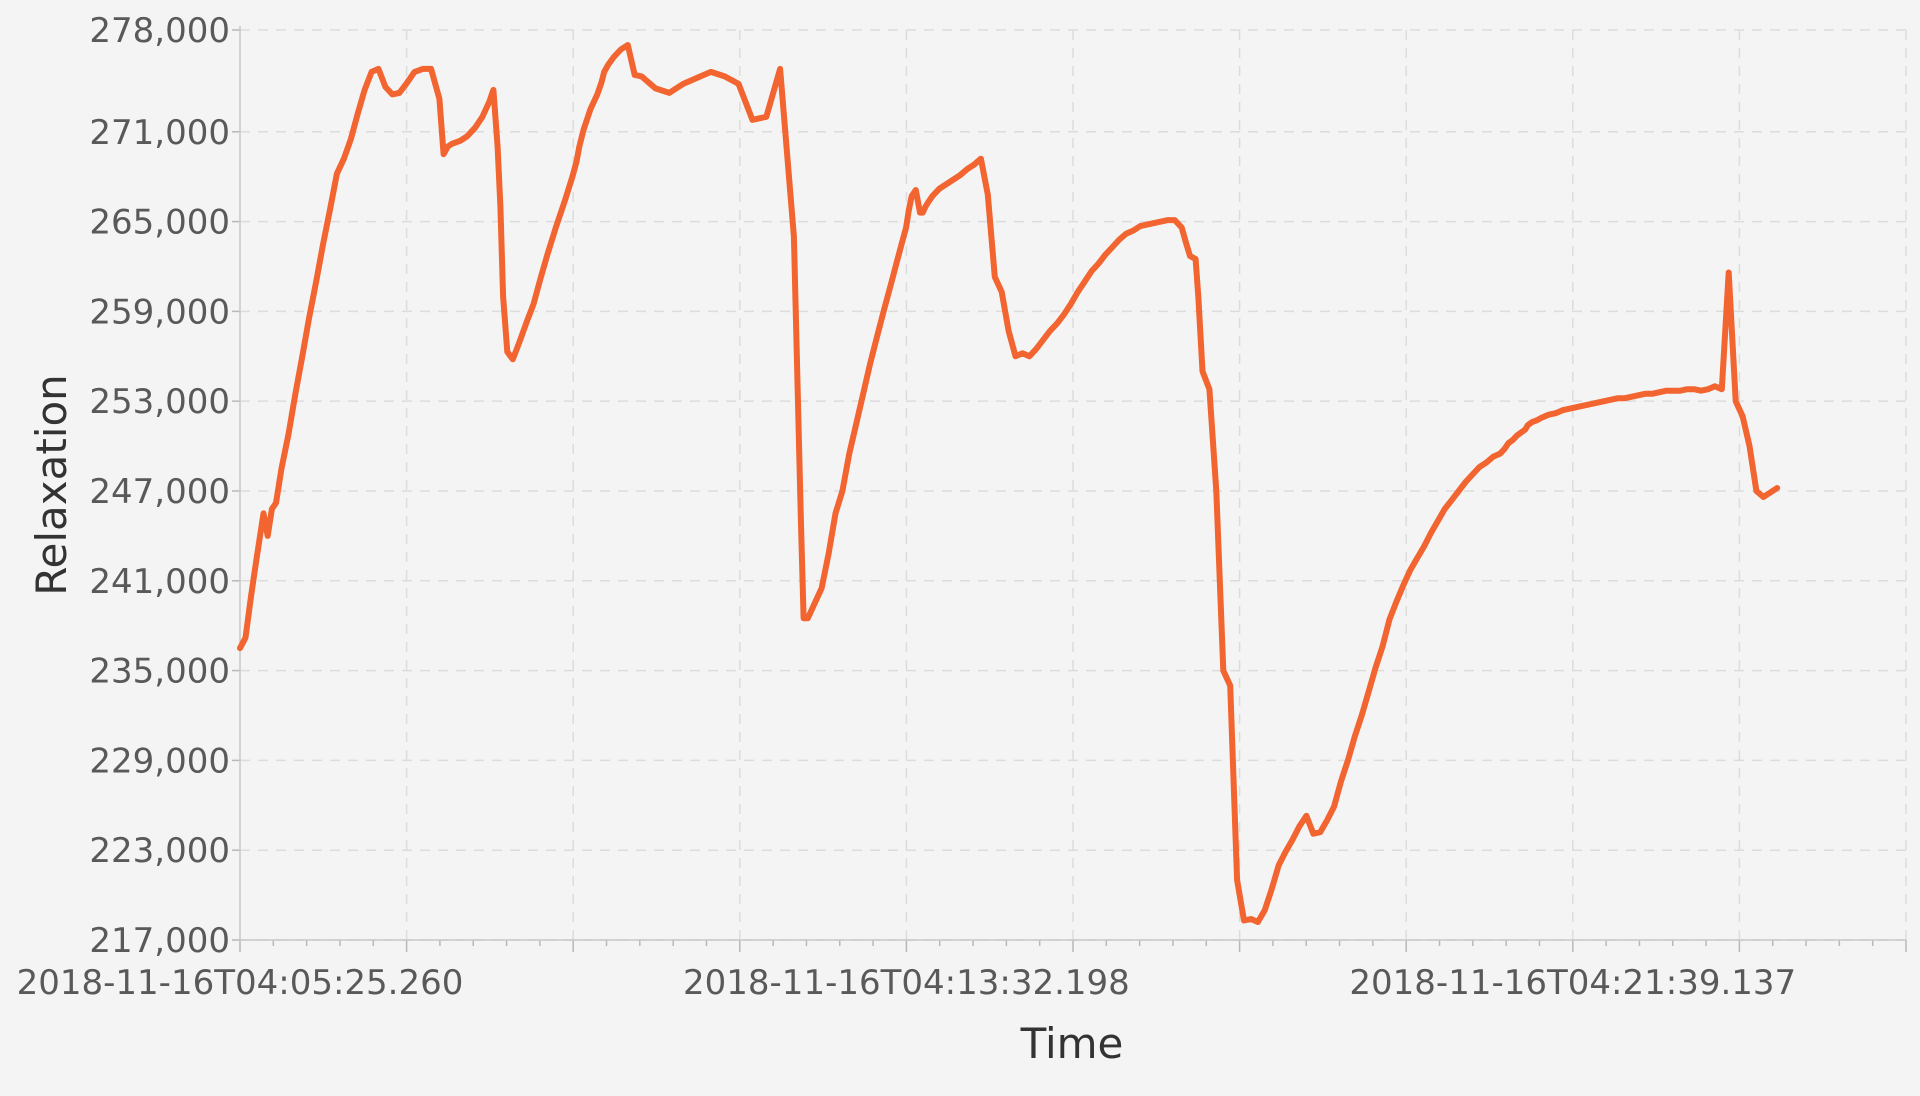  I want to click on y-tick-label: 223,000, so click(159, 851).